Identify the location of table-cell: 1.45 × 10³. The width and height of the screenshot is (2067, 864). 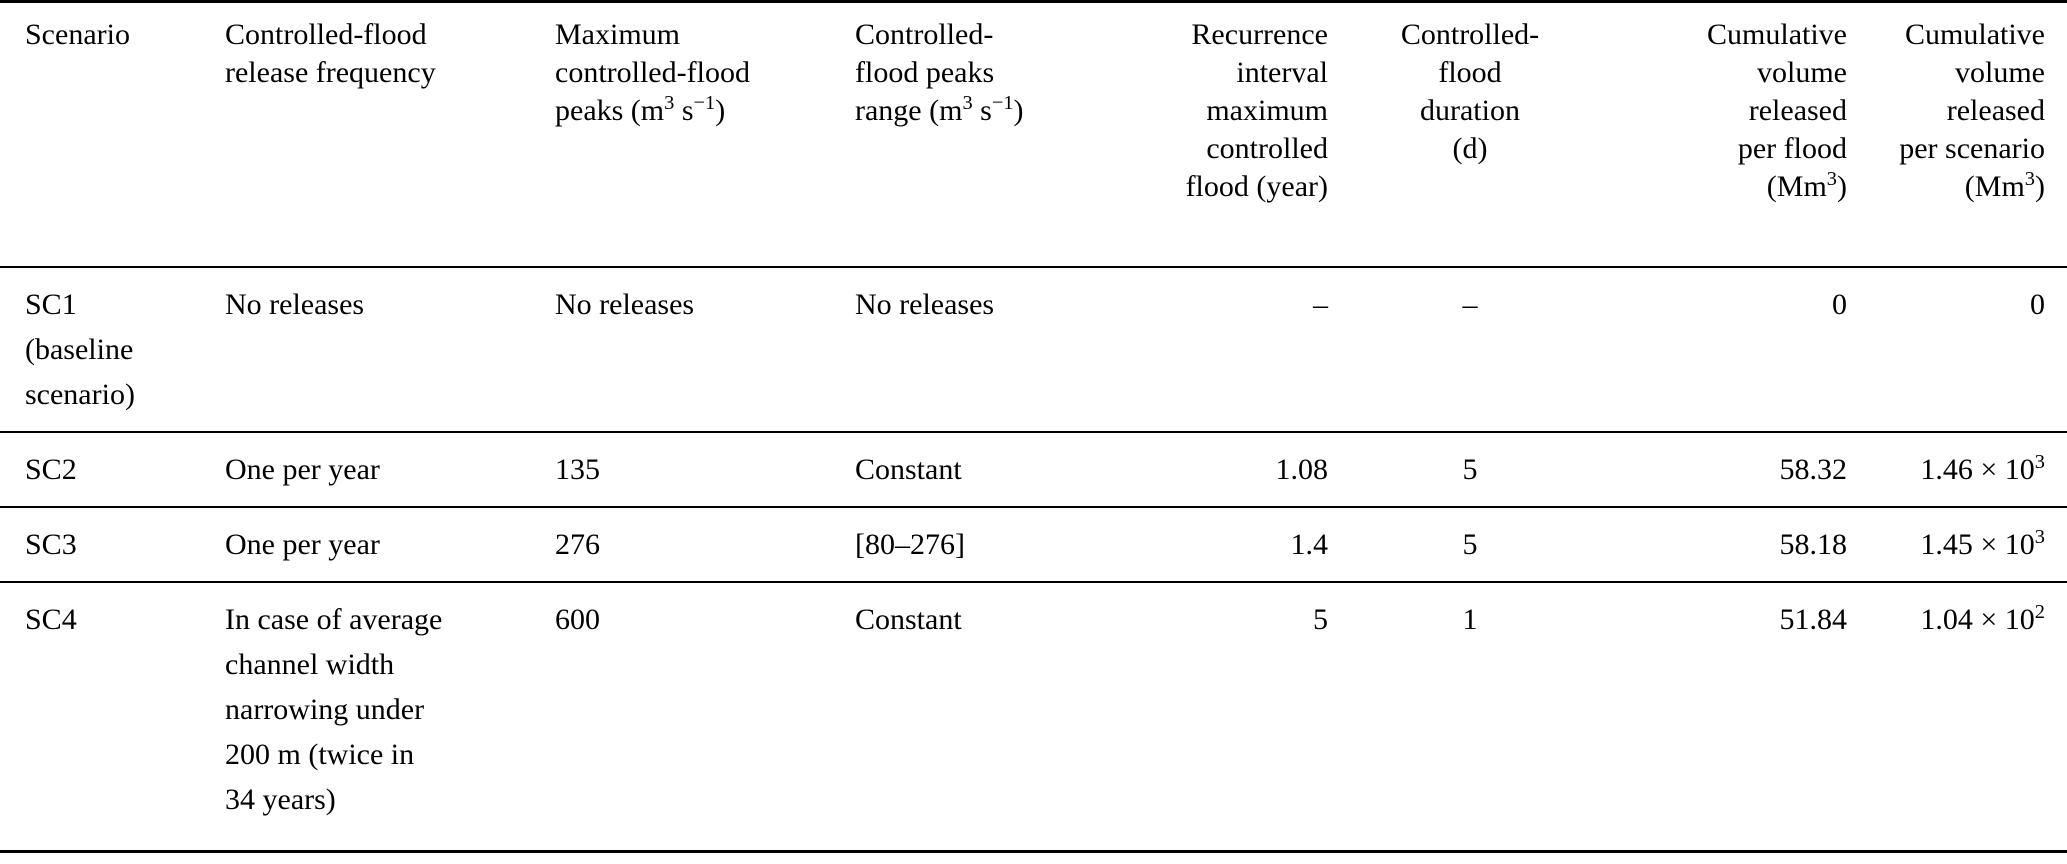
(1961, 543).